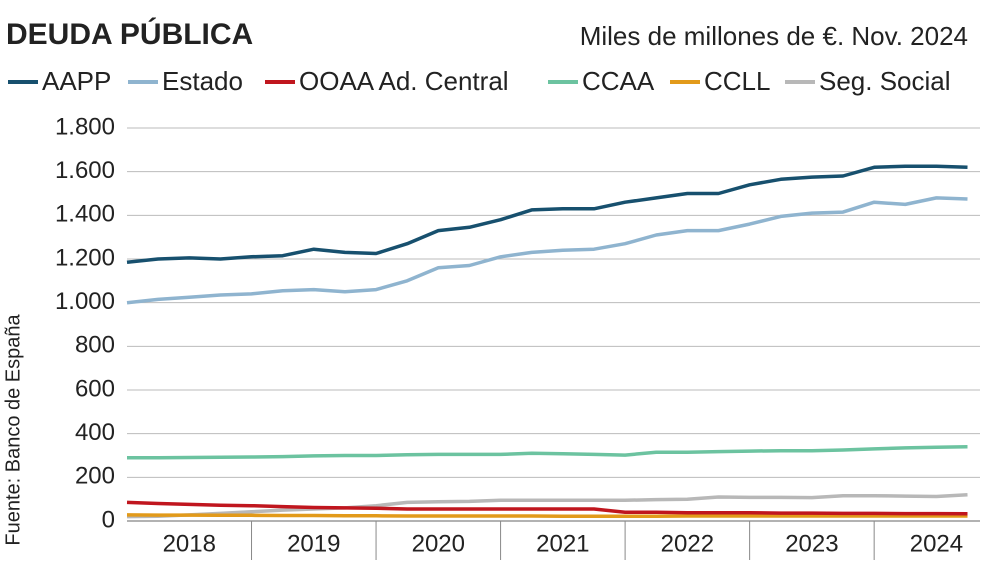  What do you see at coordinates (85, 126) in the screenshot?
I see `y-tick-label: 1.800` at bounding box center [85, 126].